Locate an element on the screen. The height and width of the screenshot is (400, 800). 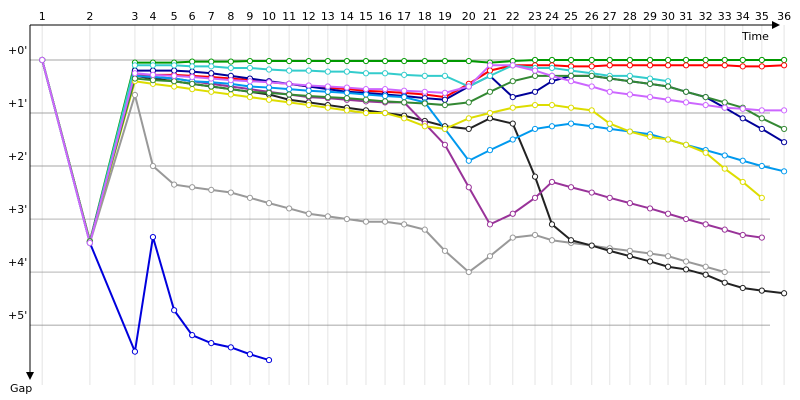
x-tick-label: 27 is located at coordinates (610, 16).